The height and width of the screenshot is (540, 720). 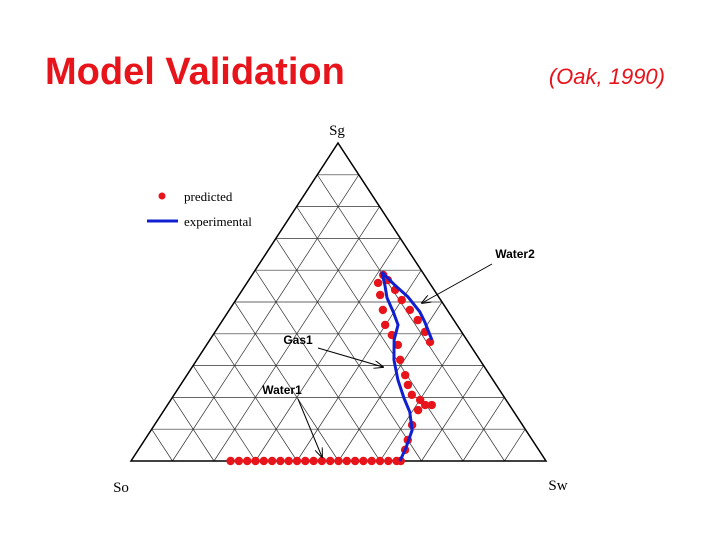 I want to click on plot, so click(x=331, y=368).